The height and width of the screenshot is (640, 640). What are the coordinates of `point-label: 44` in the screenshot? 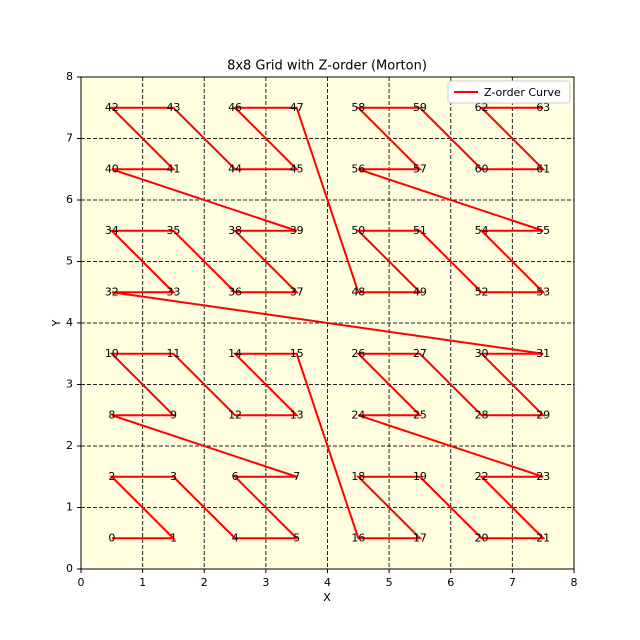 It's located at (235, 168).